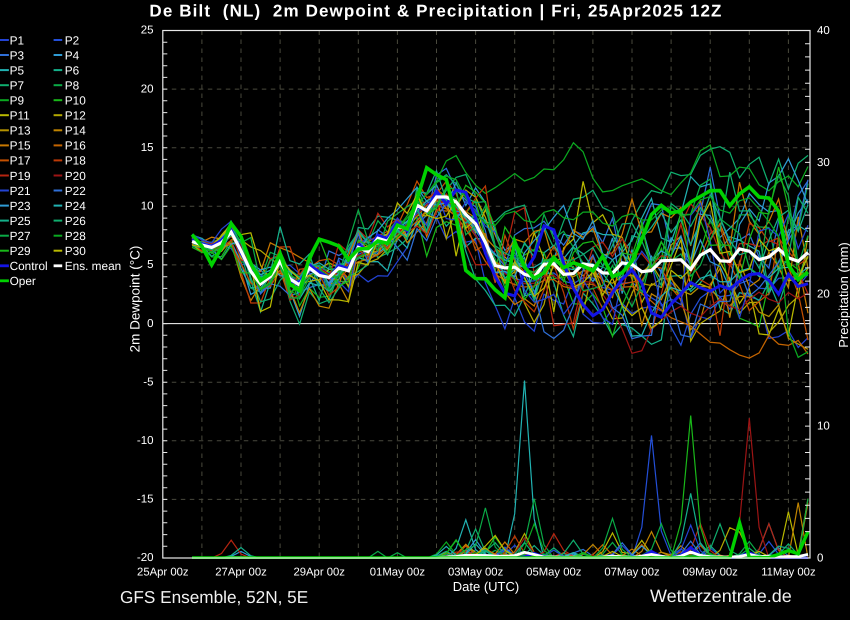 The height and width of the screenshot is (620, 850). I want to click on svg-text: P17, so click(20, 161).